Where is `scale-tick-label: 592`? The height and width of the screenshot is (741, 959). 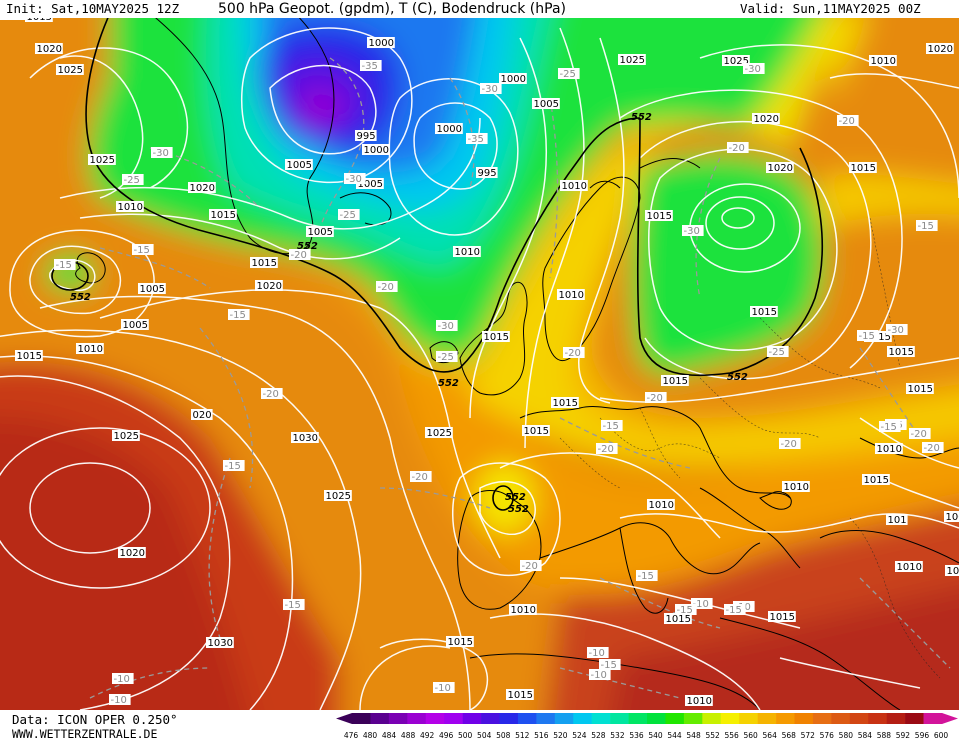
scale-tick-label: 592 is located at coordinates (903, 735).